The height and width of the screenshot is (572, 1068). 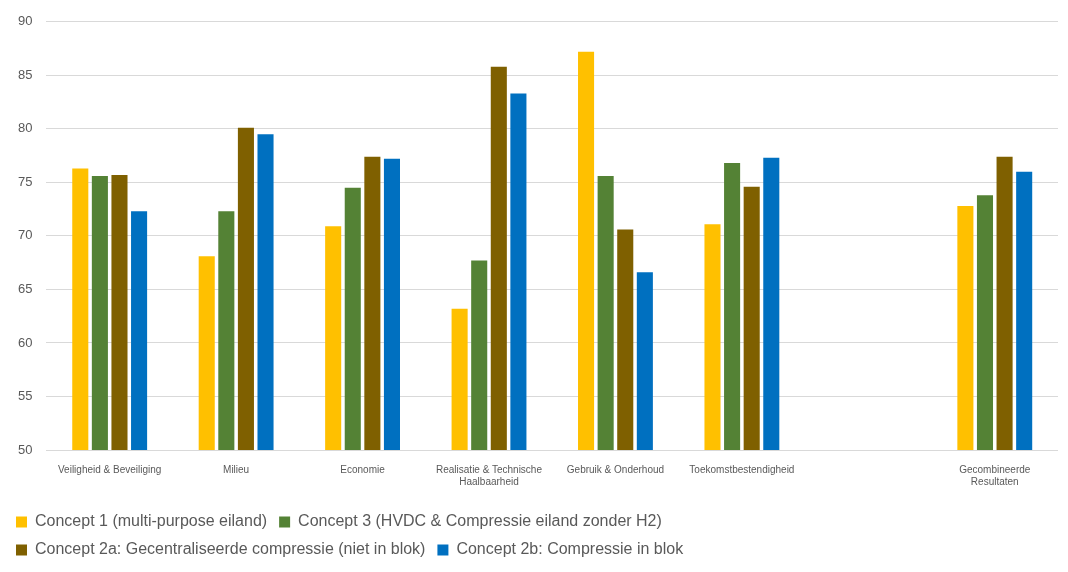 I want to click on x-tick-label: Gecombineerde Resultaten, so click(x=995, y=475).